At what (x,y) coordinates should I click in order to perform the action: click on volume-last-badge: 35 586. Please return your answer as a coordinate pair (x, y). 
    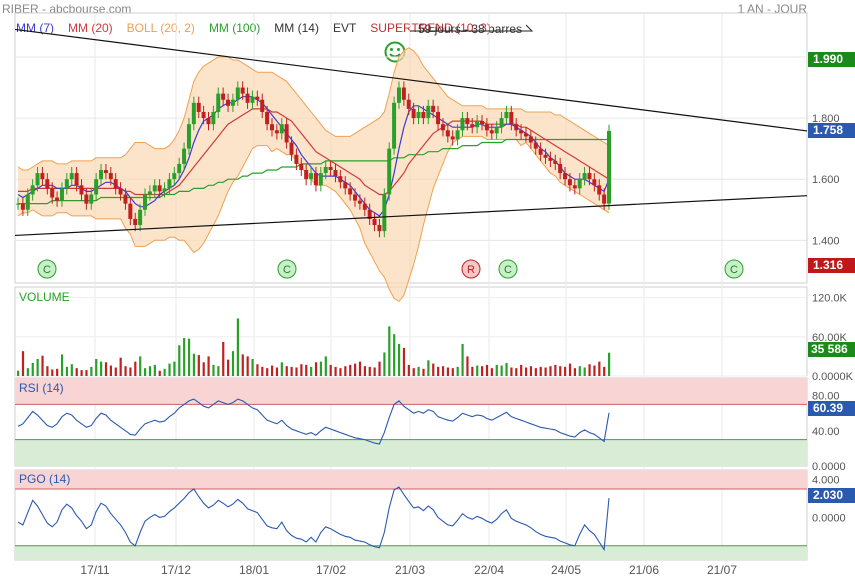
    Looking at the image, I should click on (831, 349).